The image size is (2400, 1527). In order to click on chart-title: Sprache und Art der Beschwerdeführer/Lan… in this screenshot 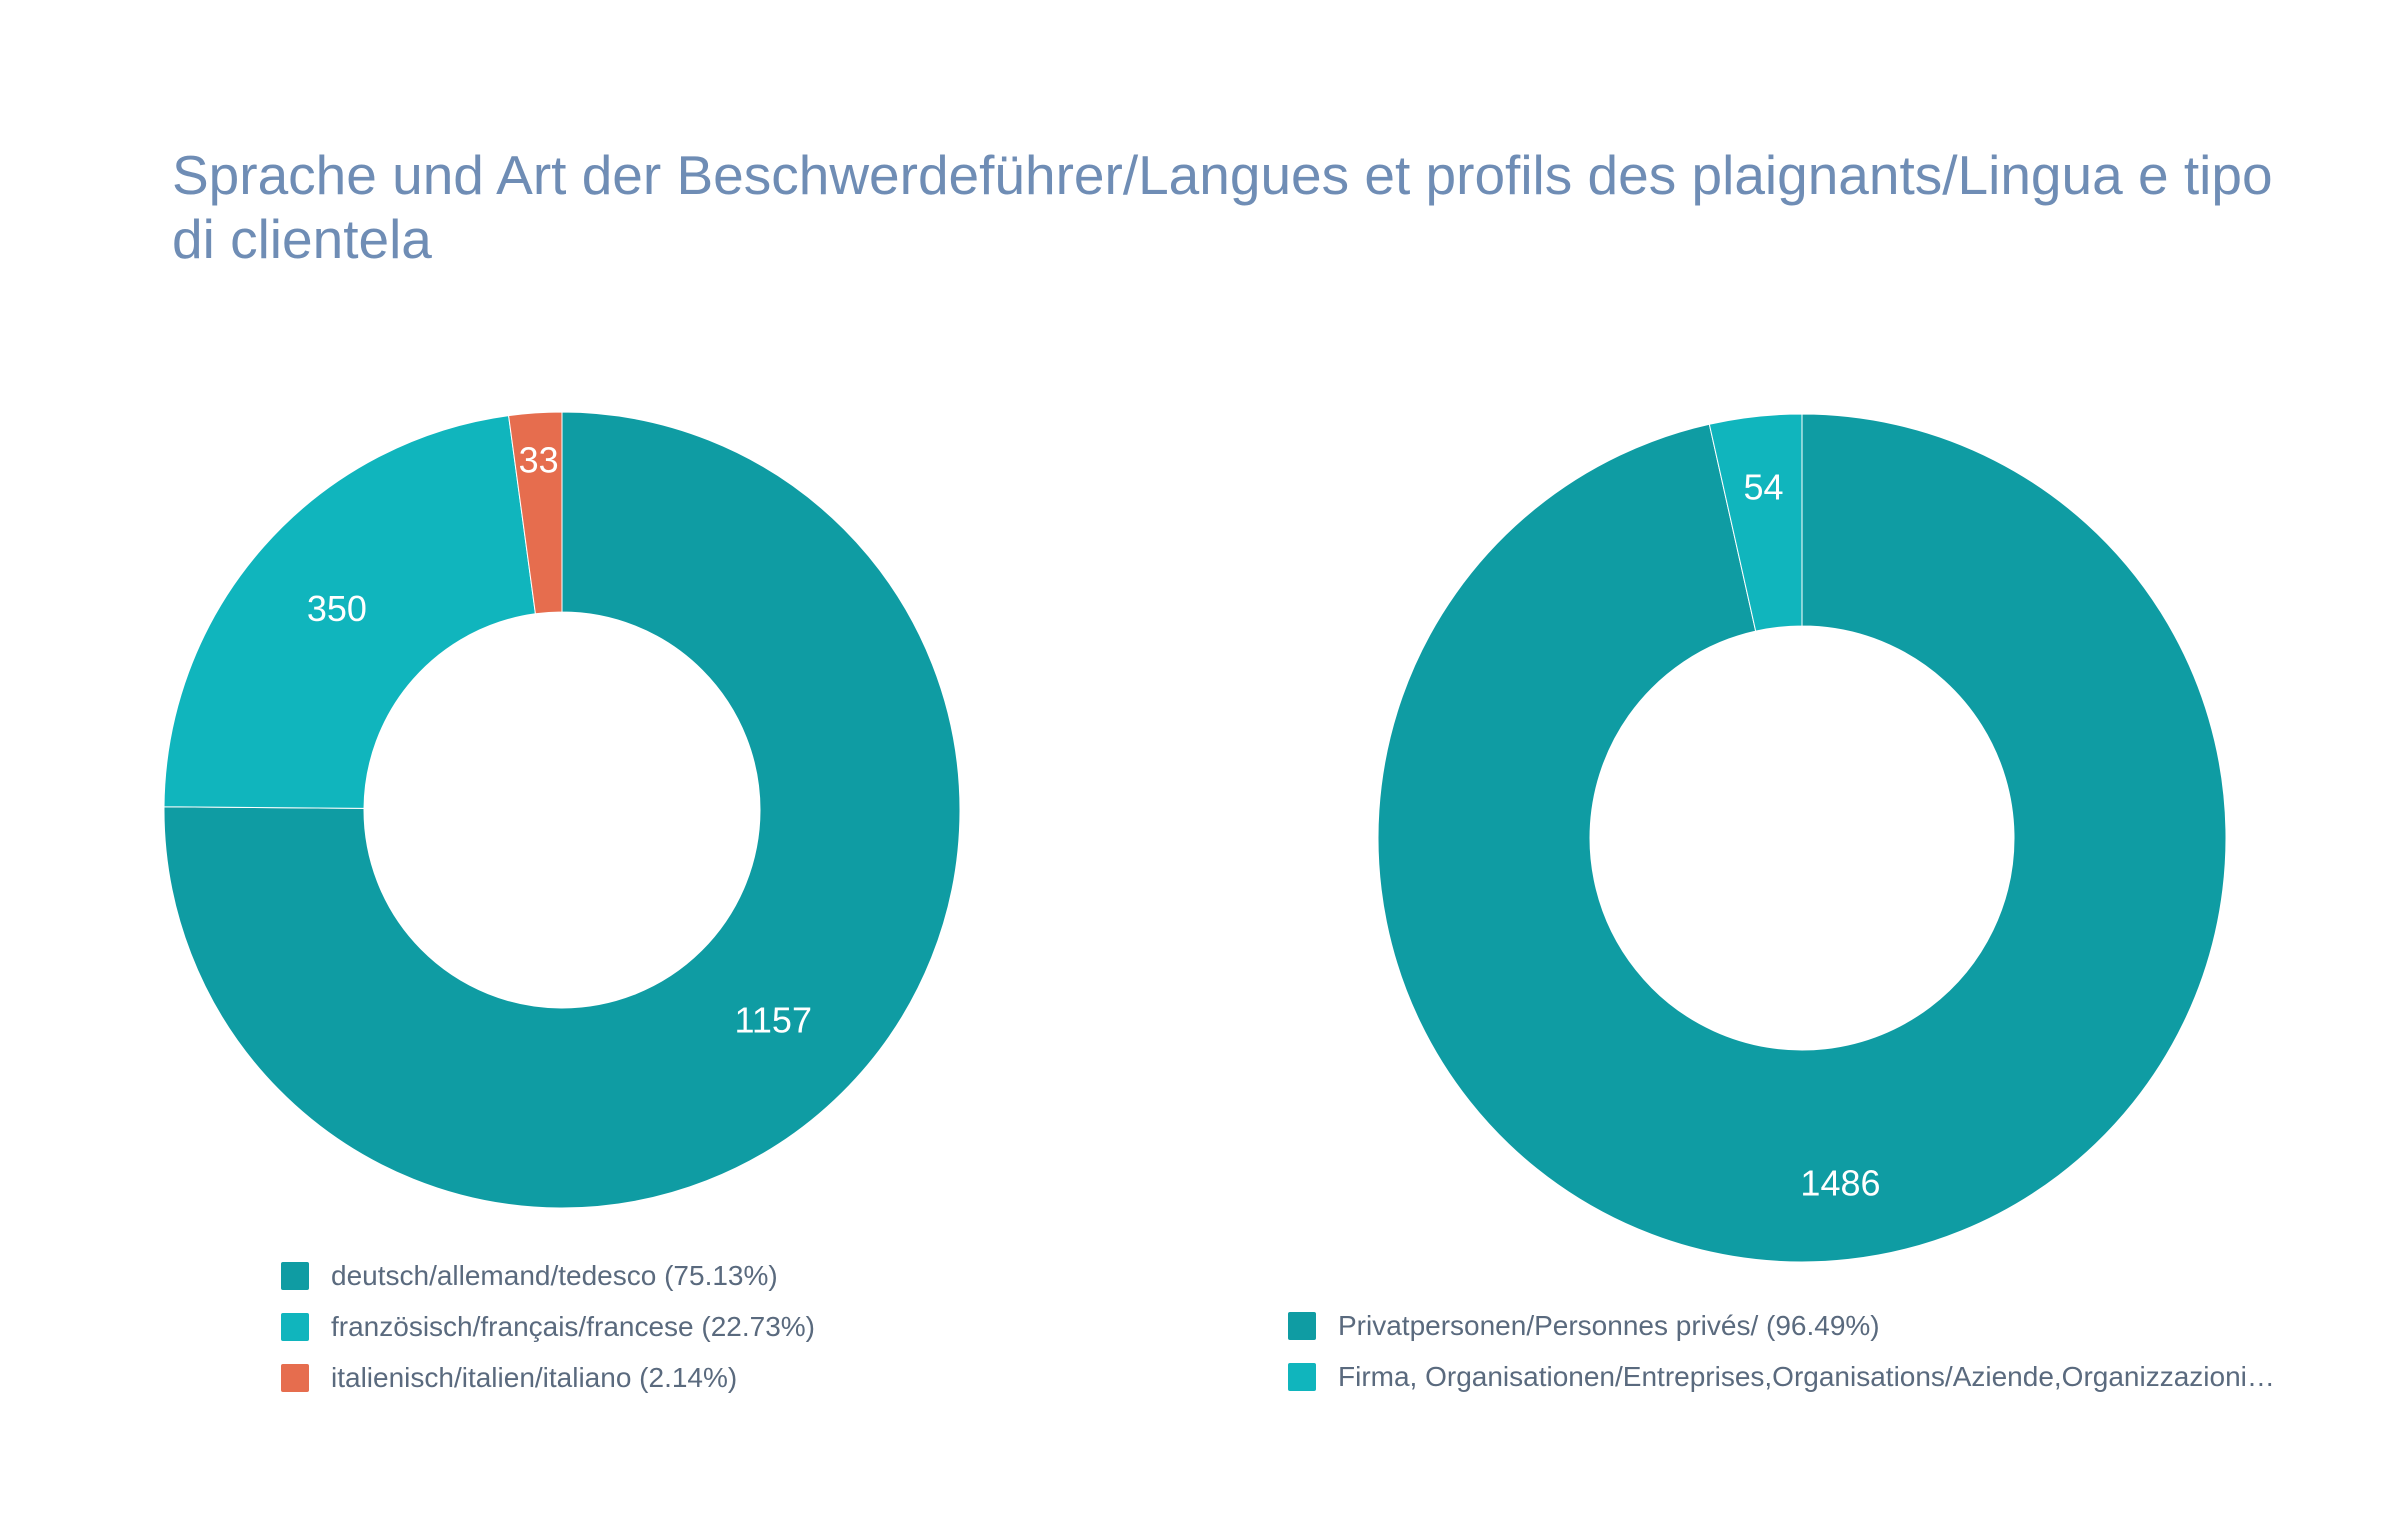, I will do `click(1222, 207)`.